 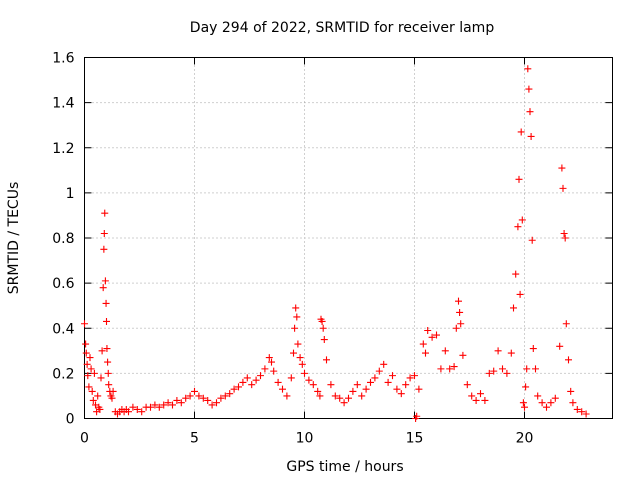 I want to click on y-tick-label: 0.6, so click(x=63, y=284).